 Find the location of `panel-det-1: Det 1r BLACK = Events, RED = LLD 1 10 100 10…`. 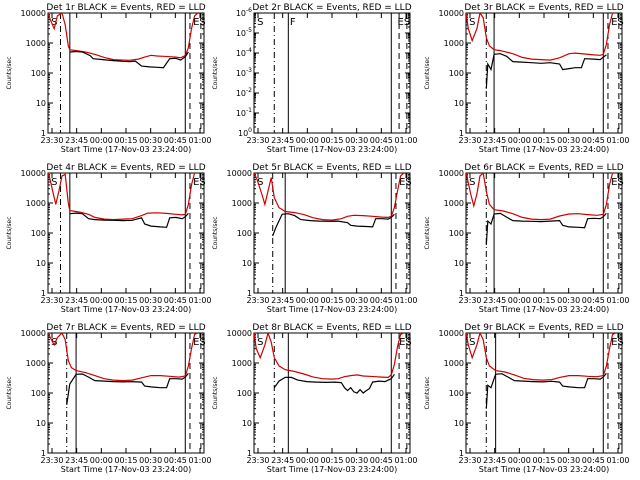

panel-det-1: Det 1r BLACK = Events, RED = LLD 1 10 100 10… is located at coordinates (109, 78).